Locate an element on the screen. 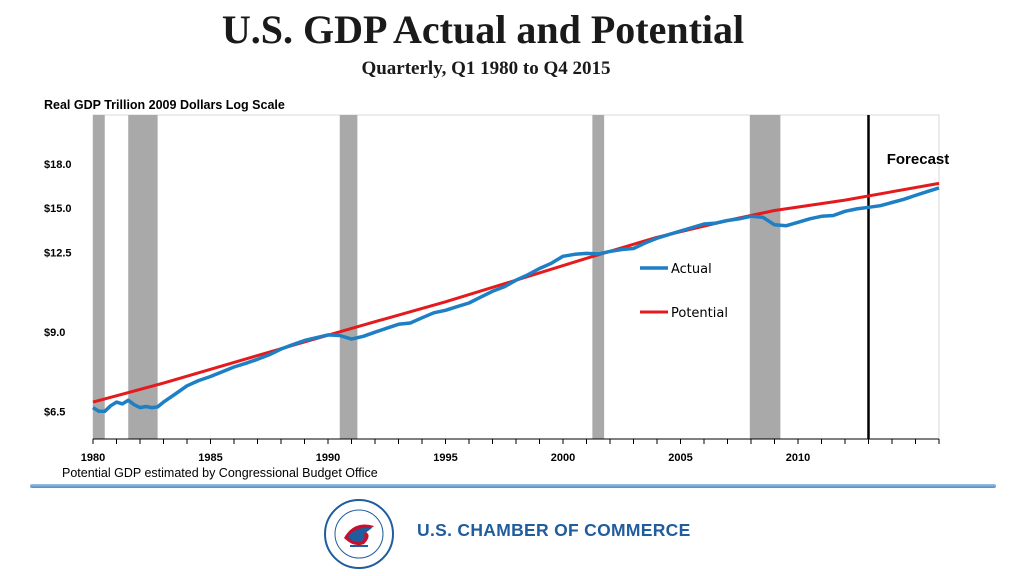 This screenshot has width=1024, height=576. y-tick-label-0: $6.5 is located at coordinates (54, 412).